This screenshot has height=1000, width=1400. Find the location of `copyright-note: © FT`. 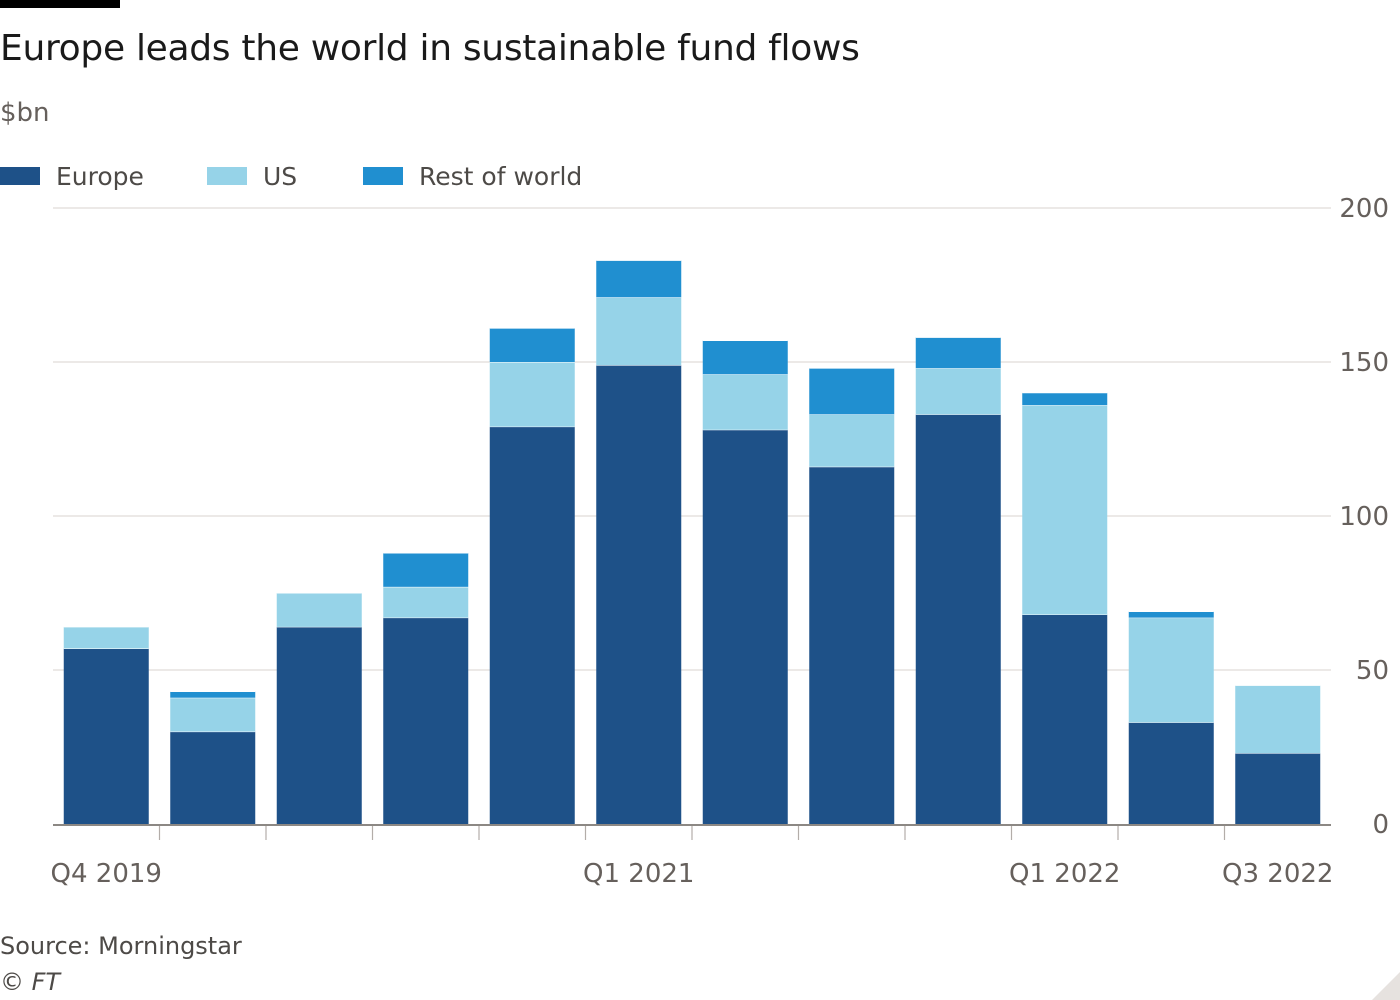

copyright-note: © FT is located at coordinates (30, 982).